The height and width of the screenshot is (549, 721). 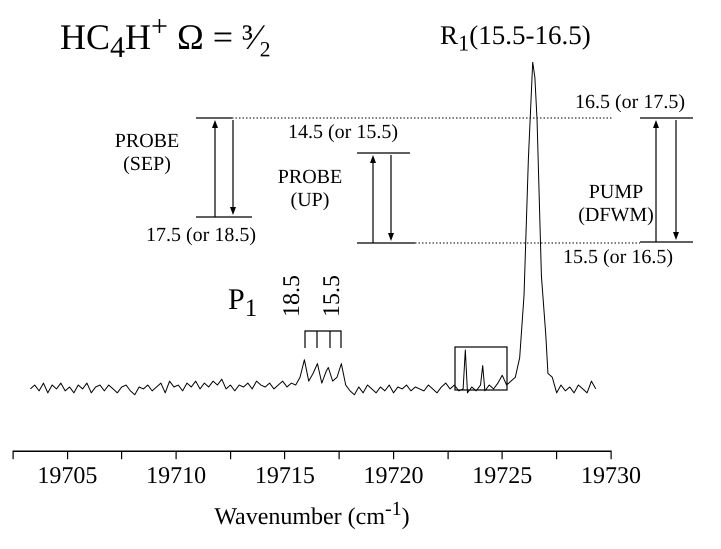 What do you see at coordinates (284, 475) in the screenshot?
I see `x-tick-label: 19715` at bounding box center [284, 475].